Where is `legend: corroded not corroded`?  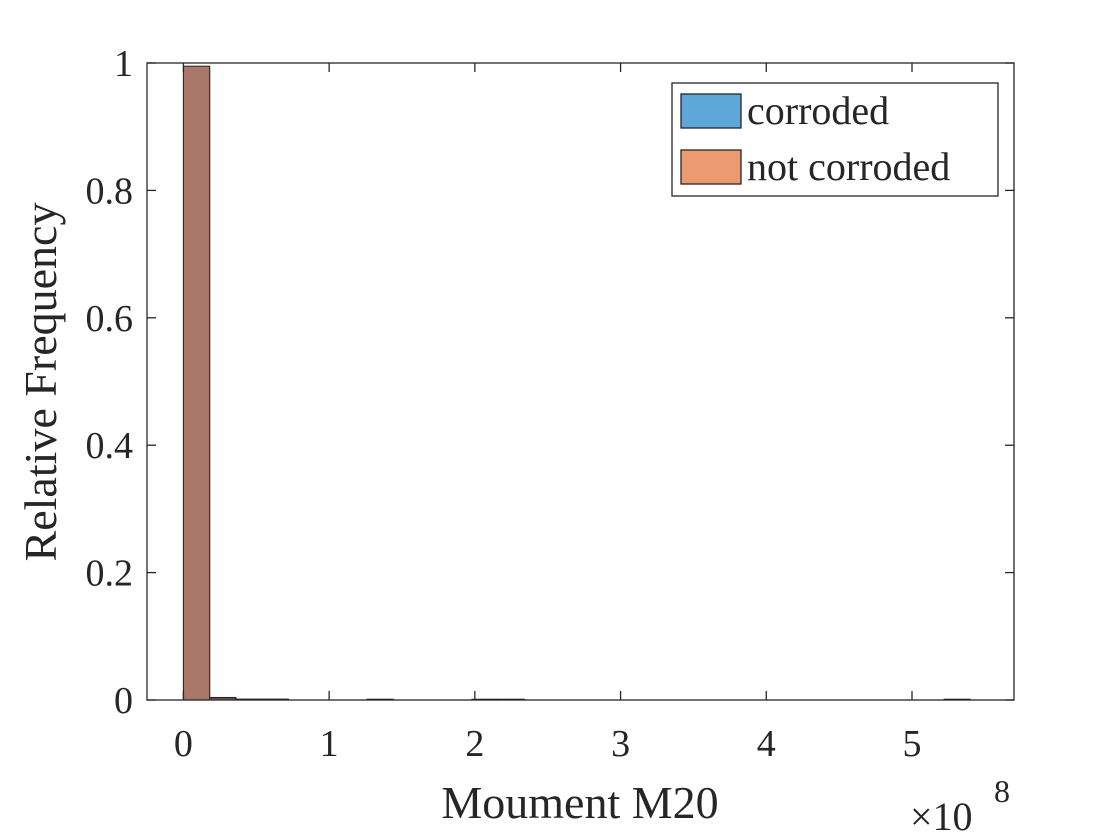
legend: corroded not corroded is located at coordinates (835, 139).